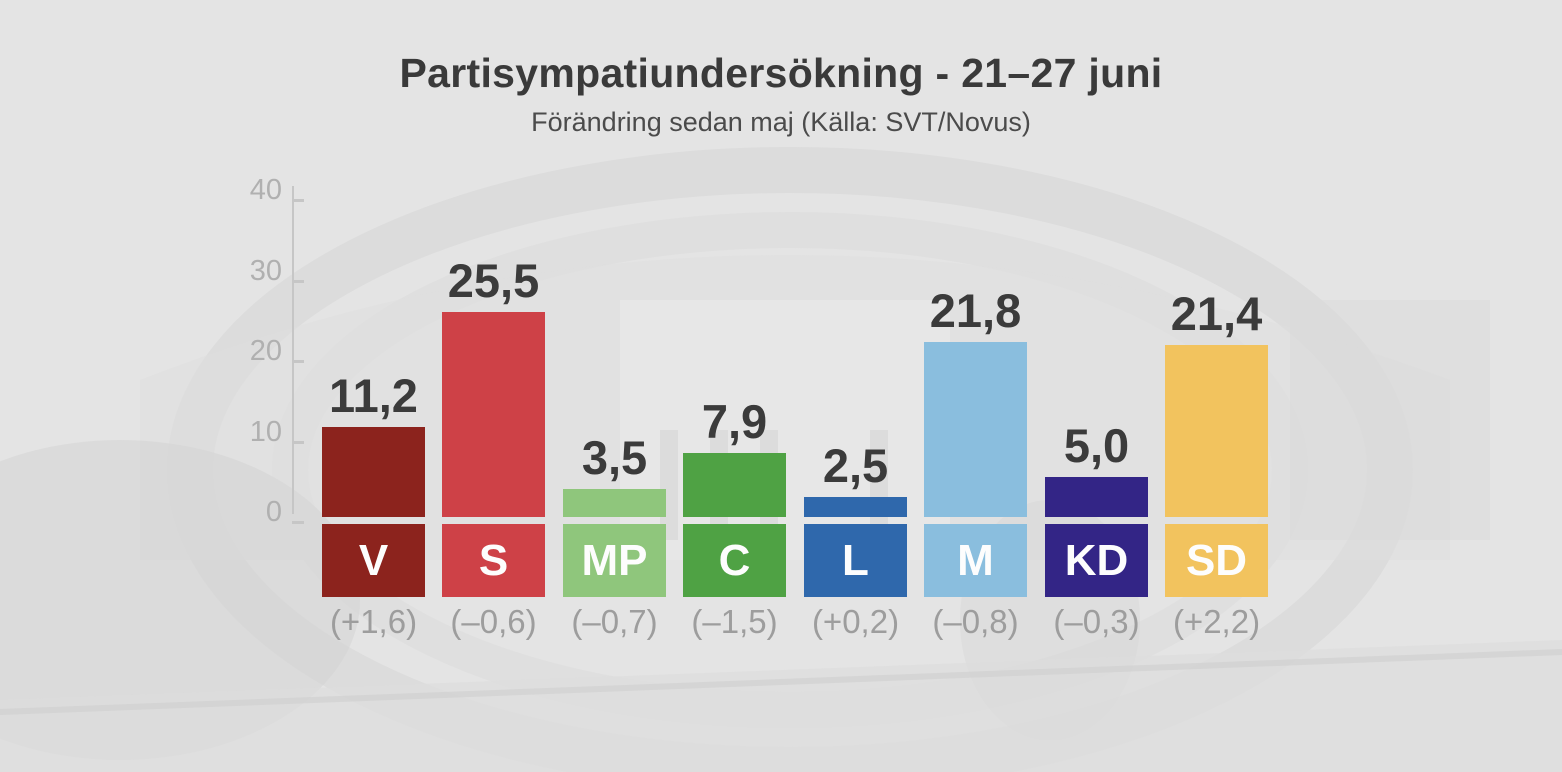 Image resolution: width=1562 pixels, height=772 pixels. I want to click on bar-value-label: 21,8, so click(975, 310).